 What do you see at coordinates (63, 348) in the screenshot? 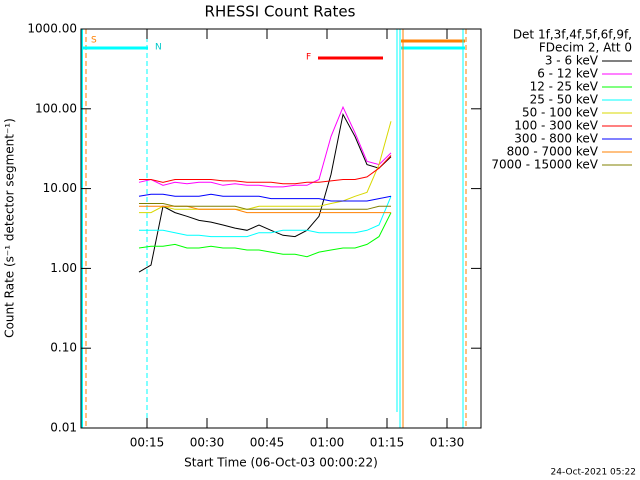
I see `y-tick-label: 0.10` at bounding box center [63, 348].